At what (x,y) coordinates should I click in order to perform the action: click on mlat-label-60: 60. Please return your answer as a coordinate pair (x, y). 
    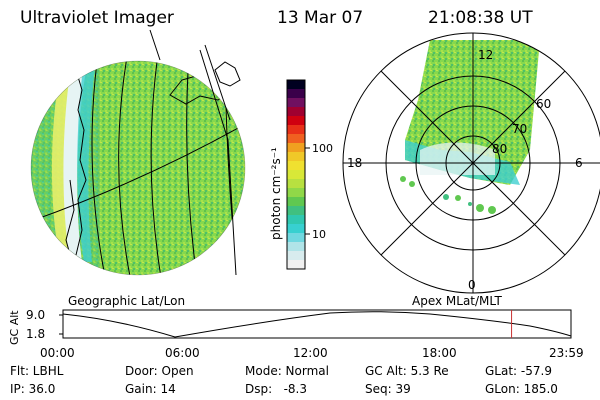
    Looking at the image, I should click on (543, 104).